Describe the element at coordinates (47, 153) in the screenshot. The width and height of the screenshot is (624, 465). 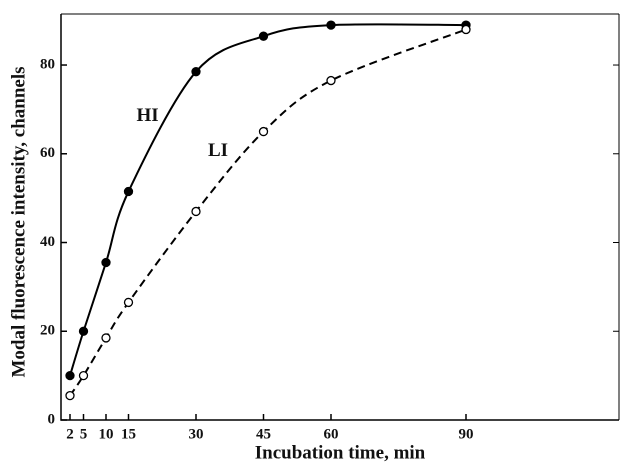
I see `y-tick-label: 60` at that location.